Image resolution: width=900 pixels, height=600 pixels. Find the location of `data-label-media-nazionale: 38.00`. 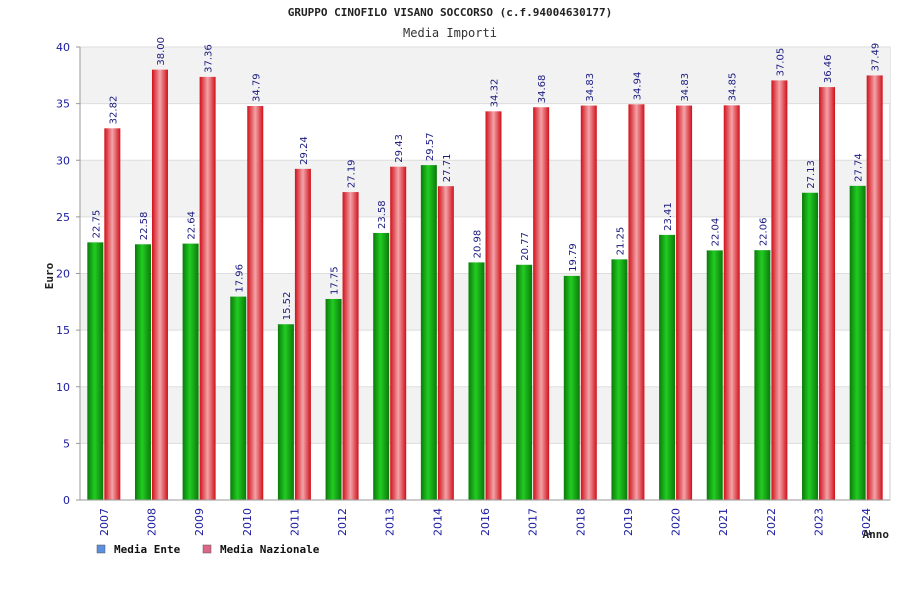

data-label-media-nazionale: 38.00 is located at coordinates (161, 51).